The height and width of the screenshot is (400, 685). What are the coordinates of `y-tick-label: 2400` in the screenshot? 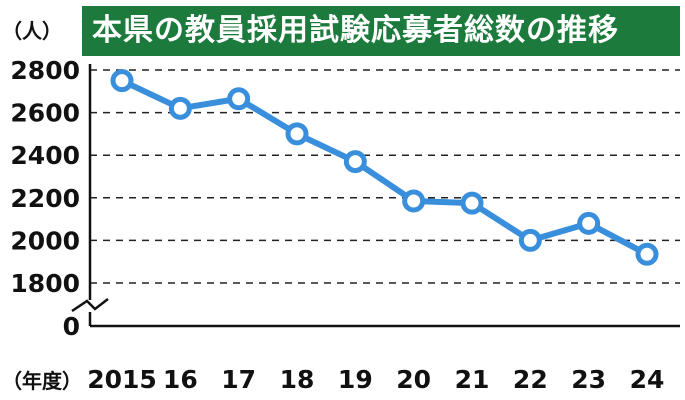 It's located at (45, 155).